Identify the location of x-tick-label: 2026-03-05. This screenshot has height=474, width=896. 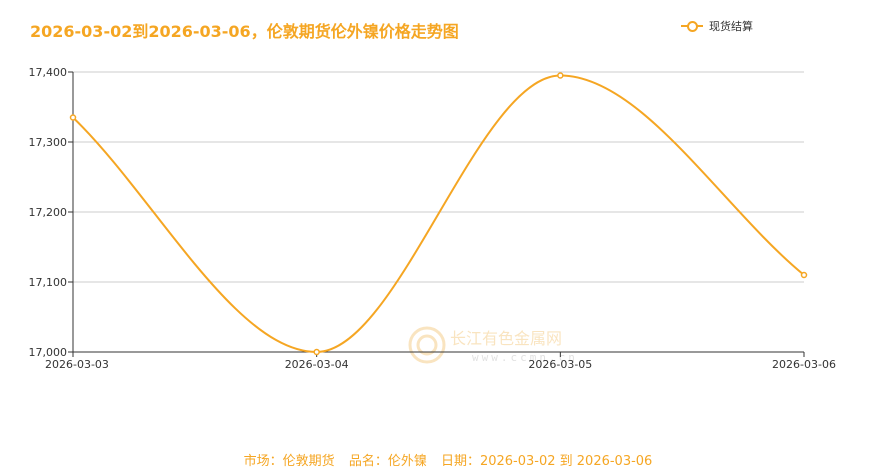
(560, 364).